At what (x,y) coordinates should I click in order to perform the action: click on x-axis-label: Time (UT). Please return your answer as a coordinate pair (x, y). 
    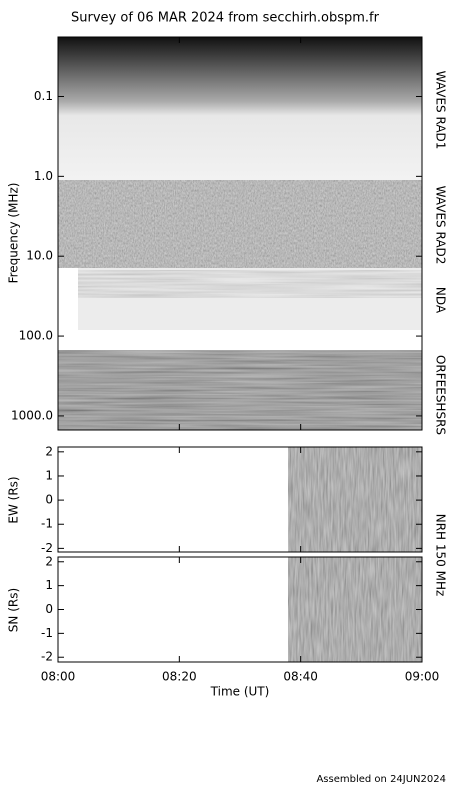
    Looking at the image, I should click on (240, 692).